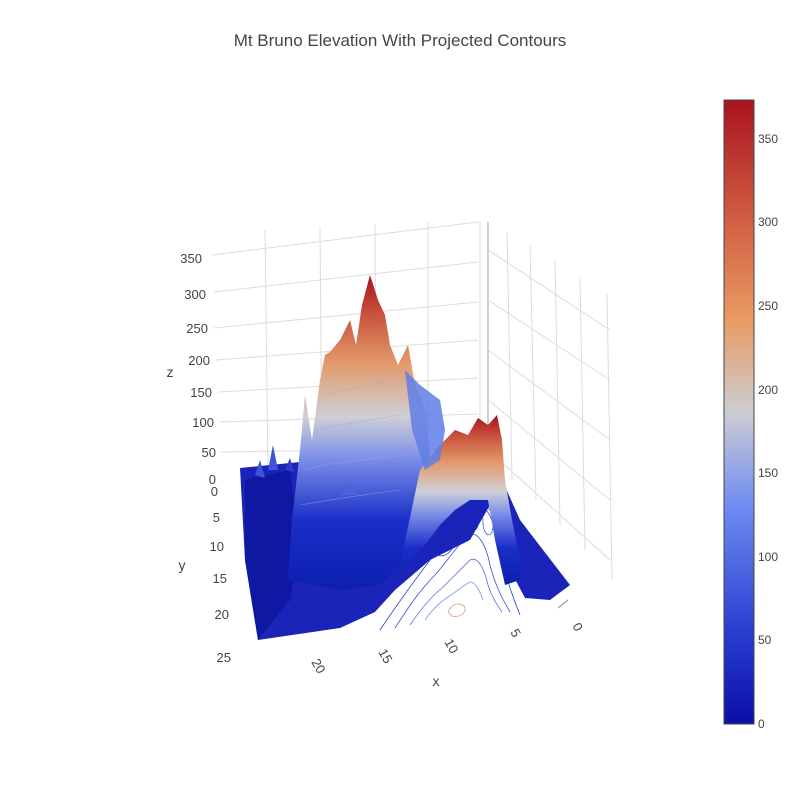 This screenshot has width=800, height=800. What do you see at coordinates (577, 627) in the screenshot?
I see `x-tick-label: 0` at bounding box center [577, 627].